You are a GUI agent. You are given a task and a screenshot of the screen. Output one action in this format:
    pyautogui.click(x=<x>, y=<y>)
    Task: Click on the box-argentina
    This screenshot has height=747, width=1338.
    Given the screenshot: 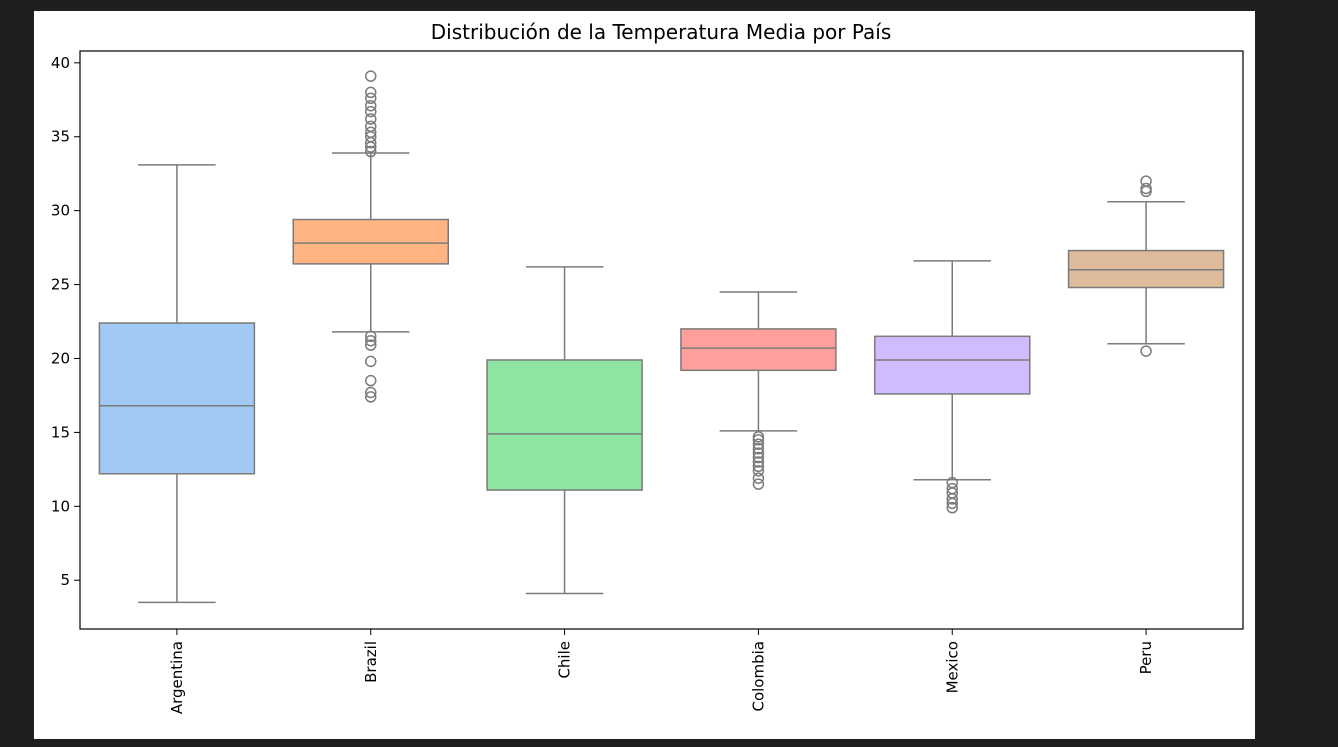 What is the action you would take?
    pyautogui.click(x=177, y=398)
    